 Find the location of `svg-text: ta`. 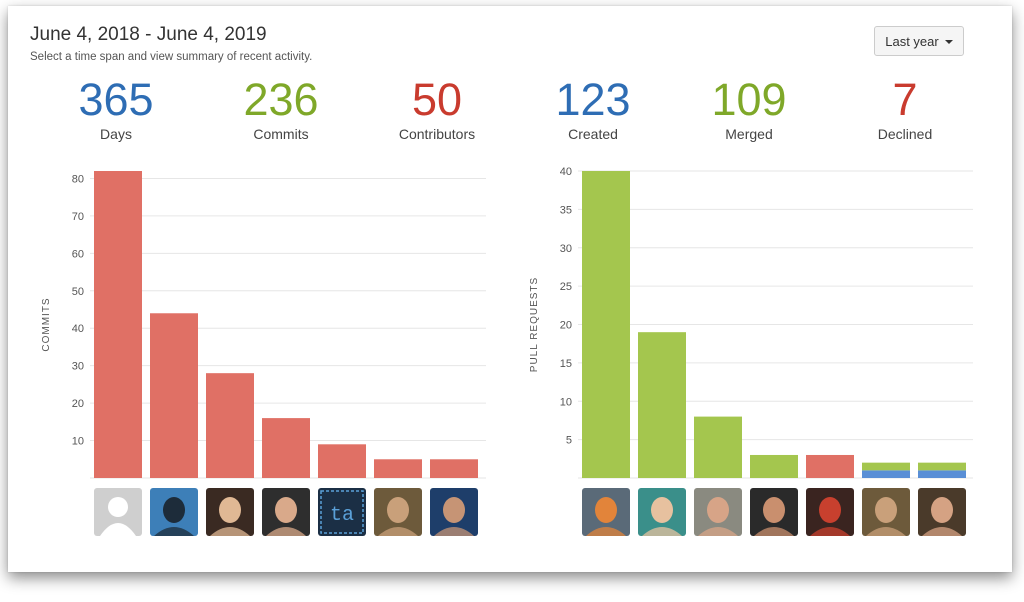

svg-text: ta is located at coordinates (342, 515).